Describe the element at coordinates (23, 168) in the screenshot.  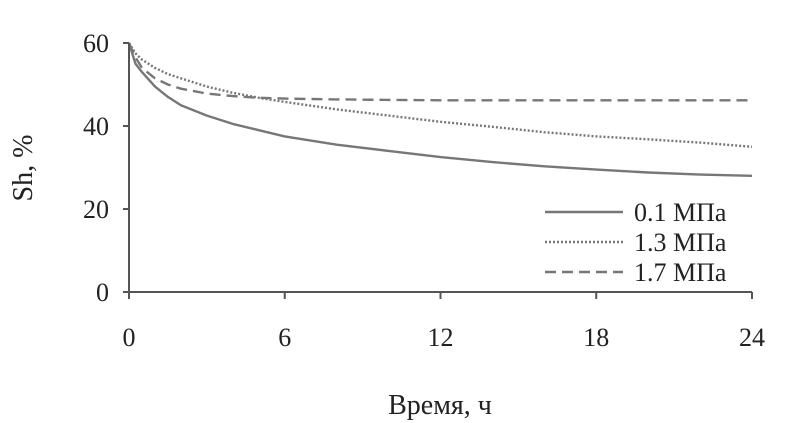
I see `y-axis-title: Sh, %` at that location.